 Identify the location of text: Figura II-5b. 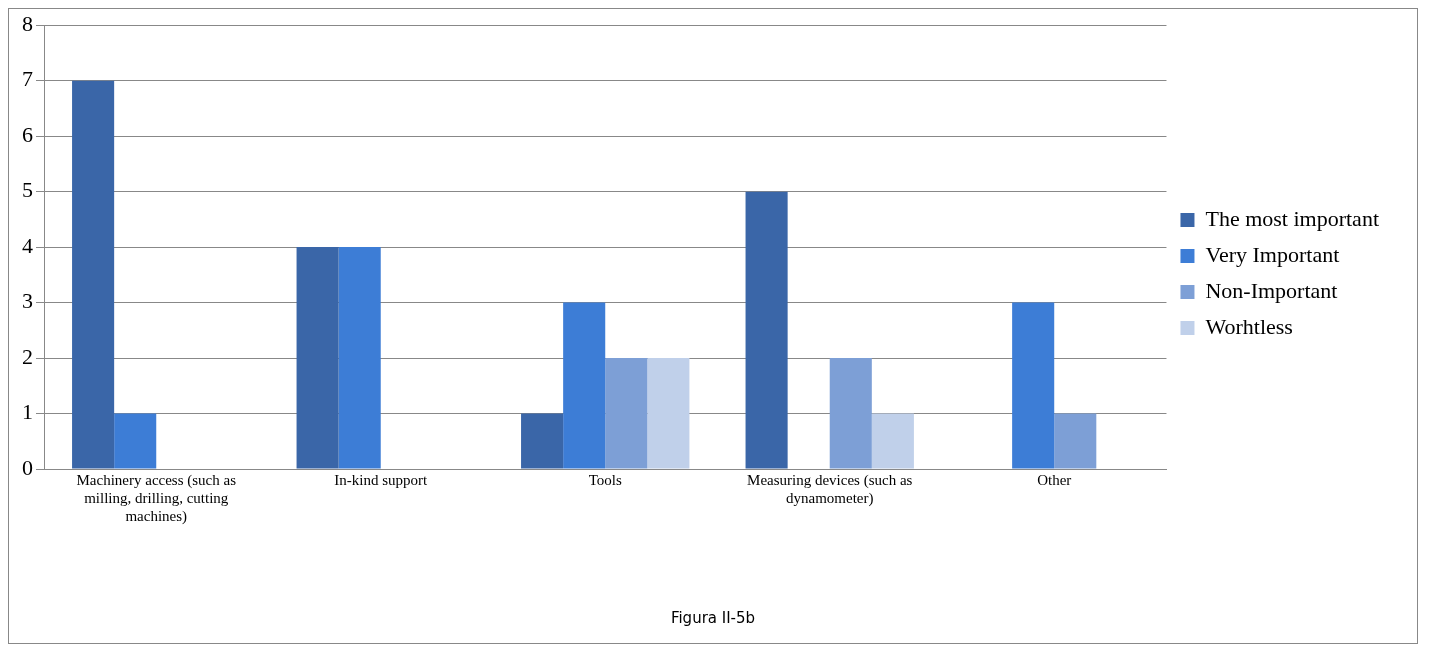
(713, 618).